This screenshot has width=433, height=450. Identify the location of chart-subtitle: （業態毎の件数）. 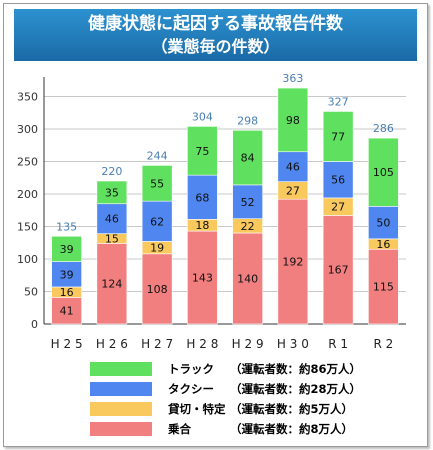
(215, 46).